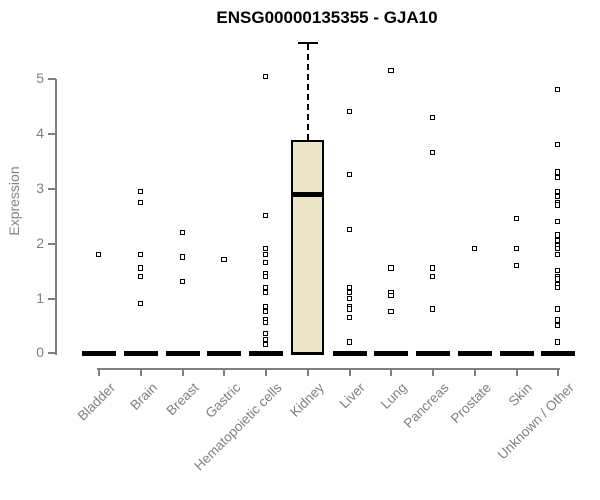 Image resolution: width=600 pixels, height=500 pixels. Describe the element at coordinates (56, 217) in the screenshot. I see `y-axis-line` at that location.